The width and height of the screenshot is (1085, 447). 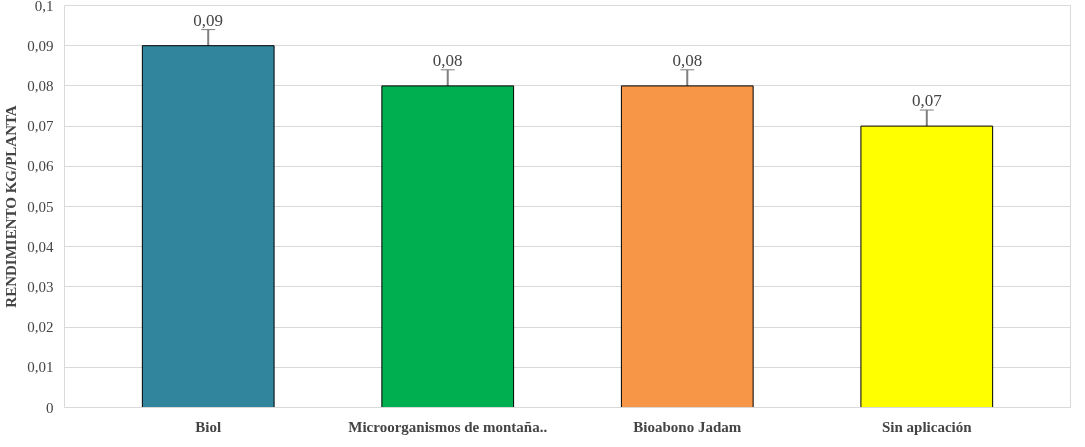 I want to click on y-tick-label: 0,07, so click(x=40, y=126).